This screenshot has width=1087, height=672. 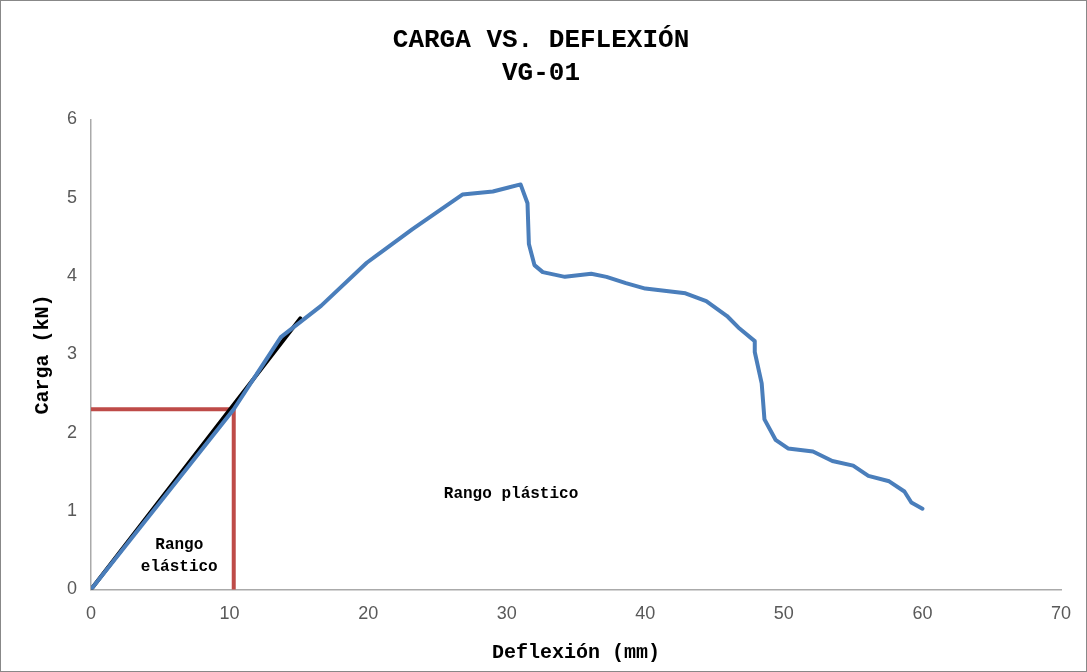 What do you see at coordinates (229, 613) in the screenshot?
I see `x-tick-label: 10` at bounding box center [229, 613].